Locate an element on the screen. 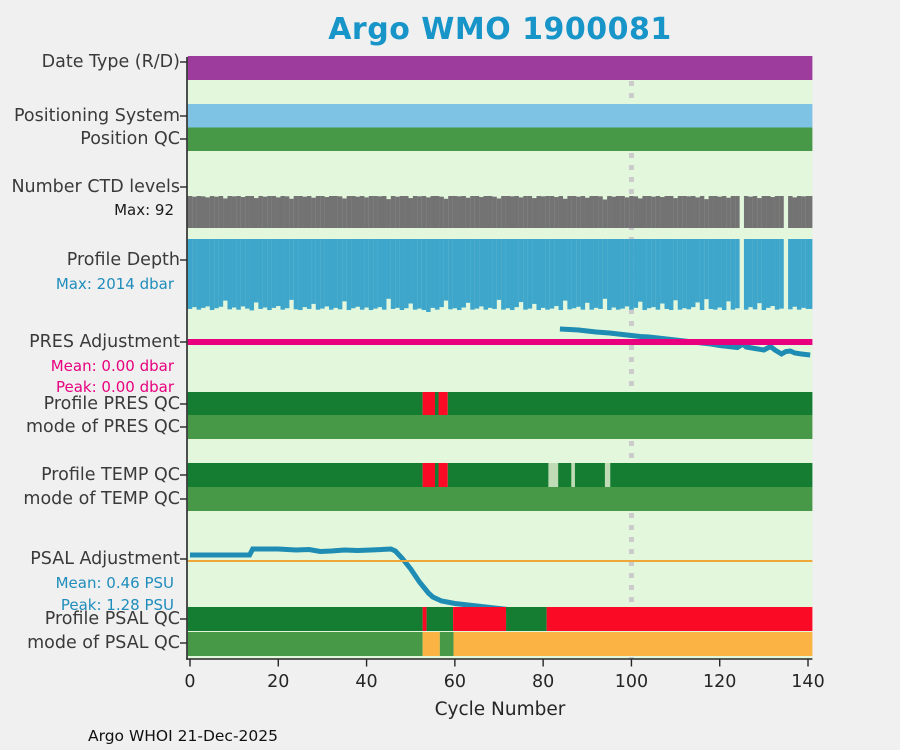 This screenshot has height=750, width=900. psal-adjustment-zero-line is located at coordinates (500, 561).